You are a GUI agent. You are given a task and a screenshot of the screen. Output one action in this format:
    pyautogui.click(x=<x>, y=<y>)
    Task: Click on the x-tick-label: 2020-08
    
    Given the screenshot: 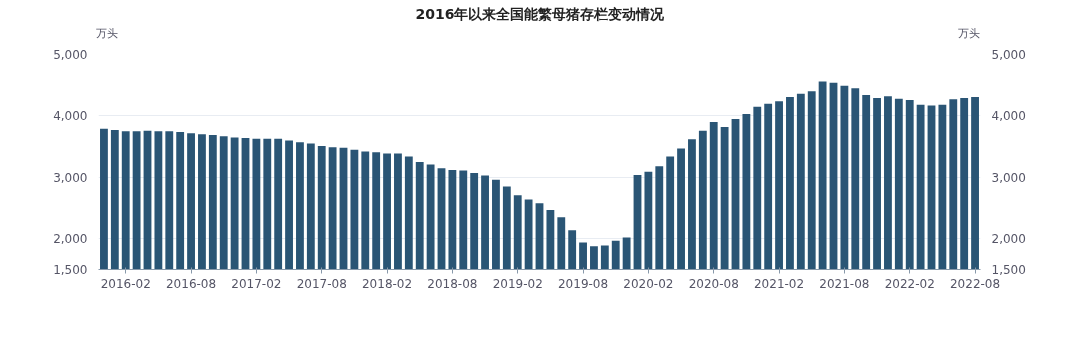 What is the action you would take?
    pyautogui.click(x=713, y=283)
    